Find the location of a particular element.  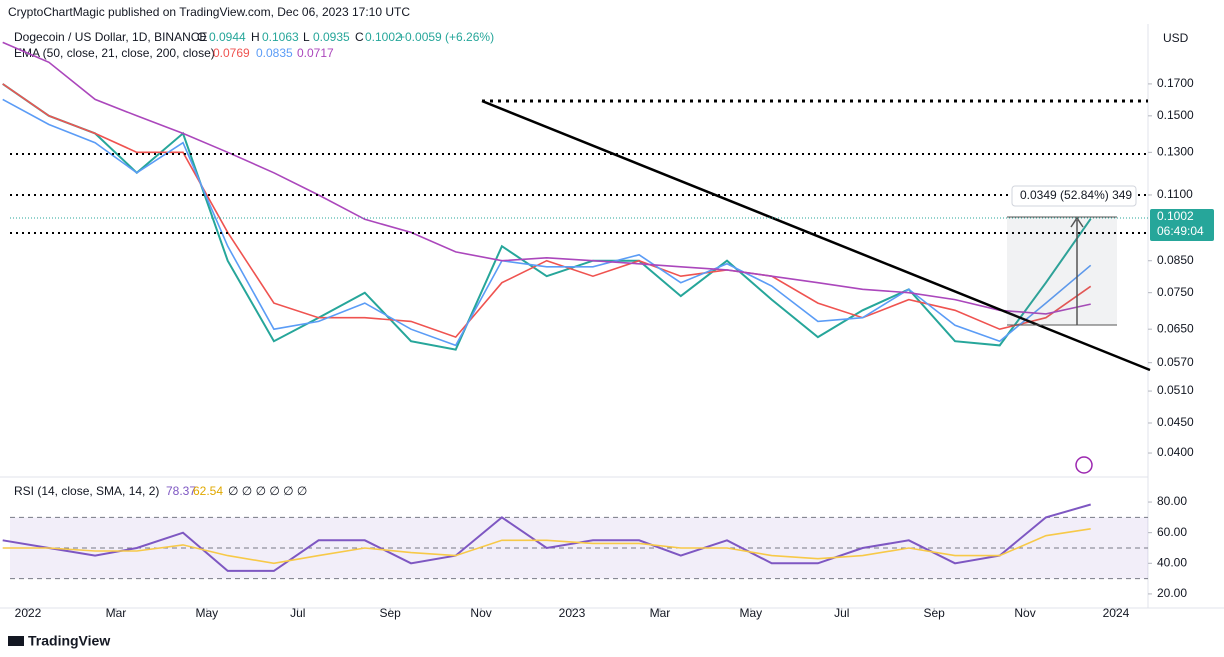

y-tick-label: 0.1500 is located at coordinates (1175, 115).